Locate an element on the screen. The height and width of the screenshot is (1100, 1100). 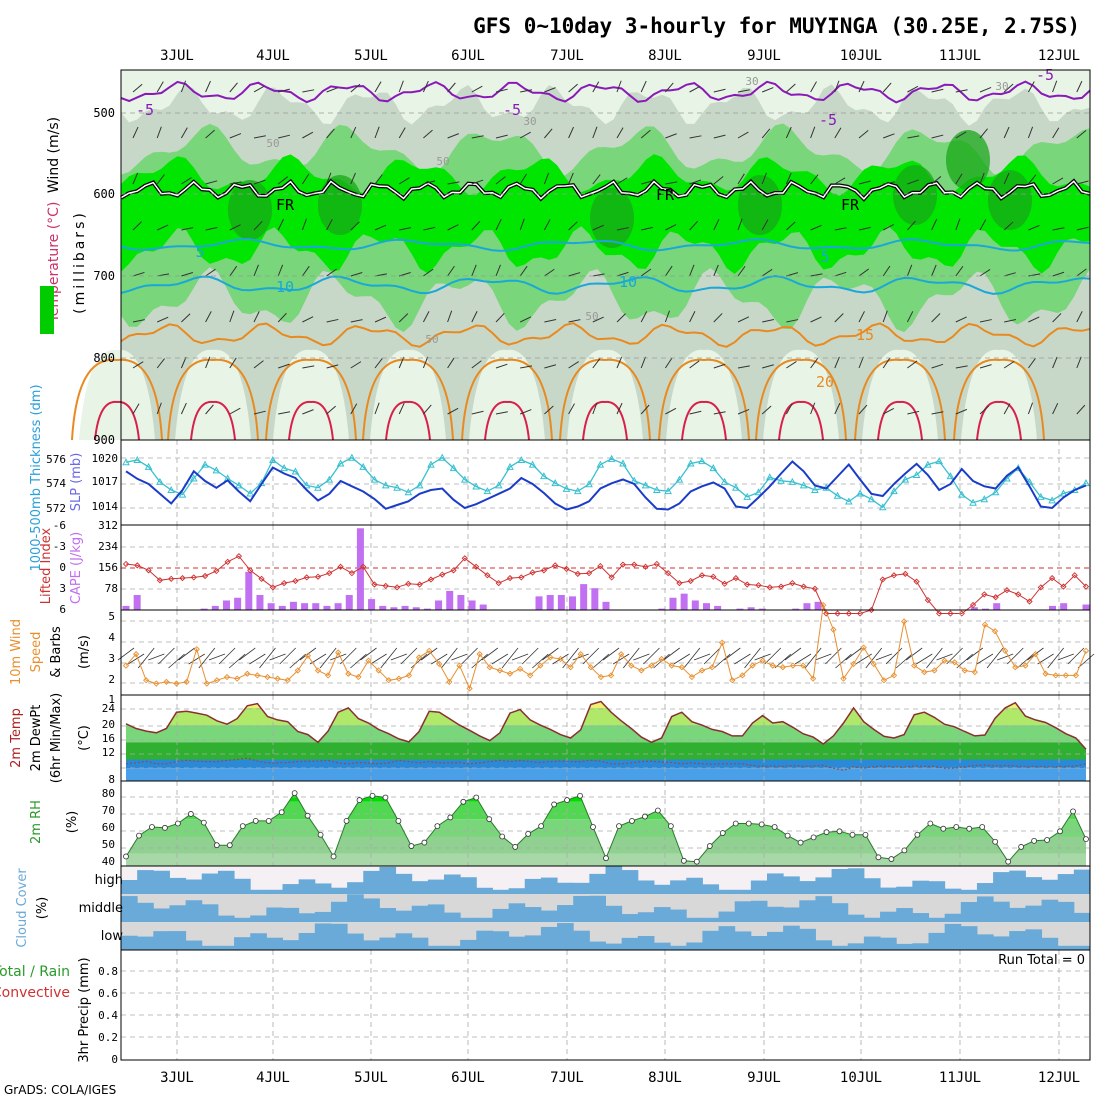
precip-tick-label: 0.6 is located at coordinates (108, 993).